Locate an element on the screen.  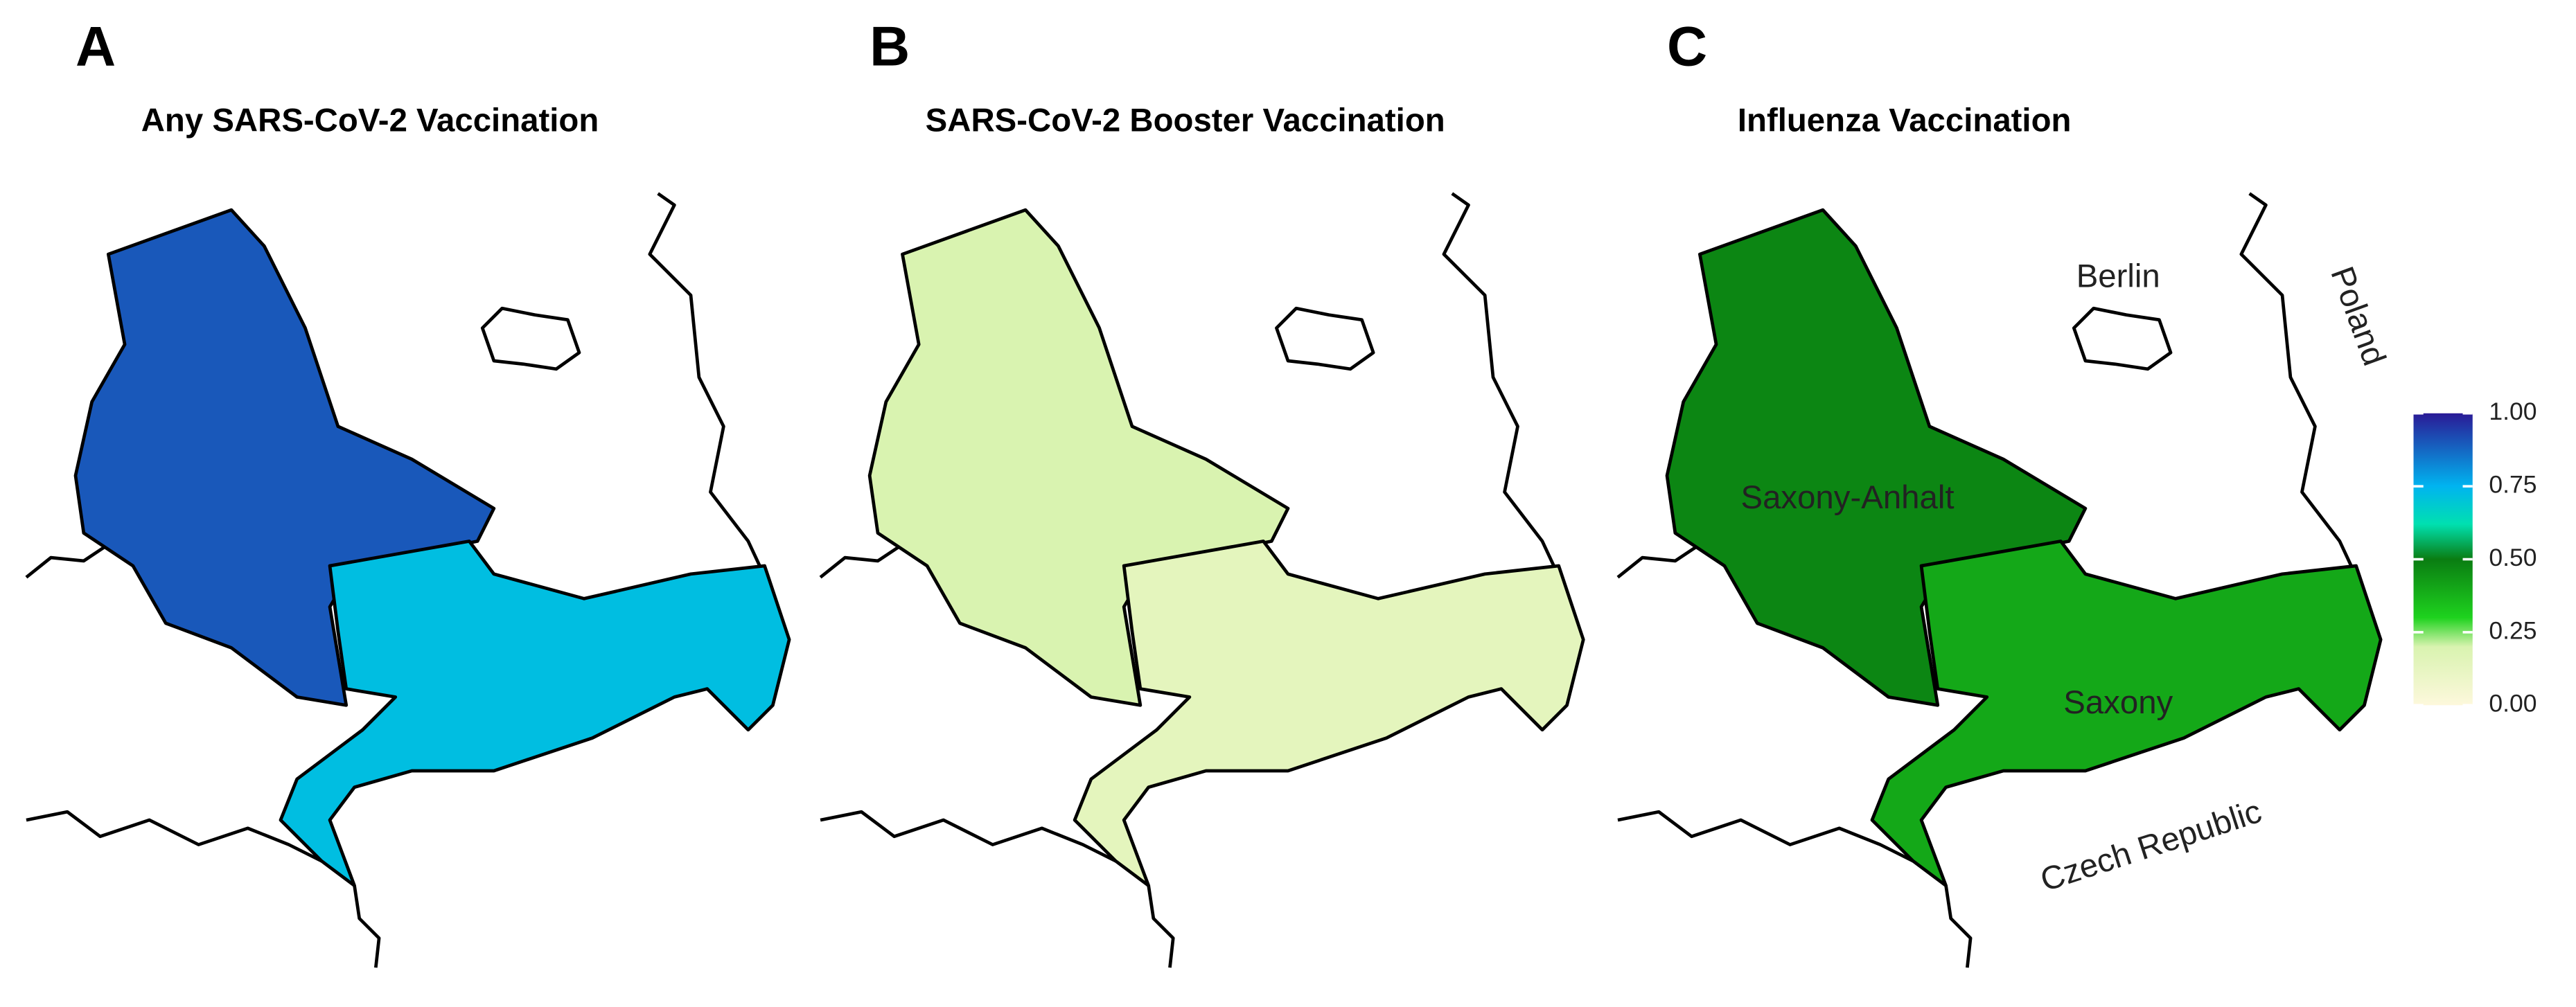
colorbar-label: 0.50 is located at coordinates (2513, 557).